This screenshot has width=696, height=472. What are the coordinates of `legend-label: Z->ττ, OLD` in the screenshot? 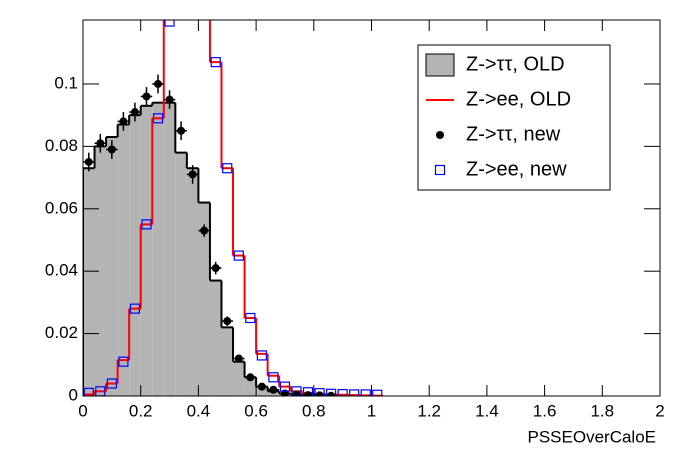 It's located at (515, 64).